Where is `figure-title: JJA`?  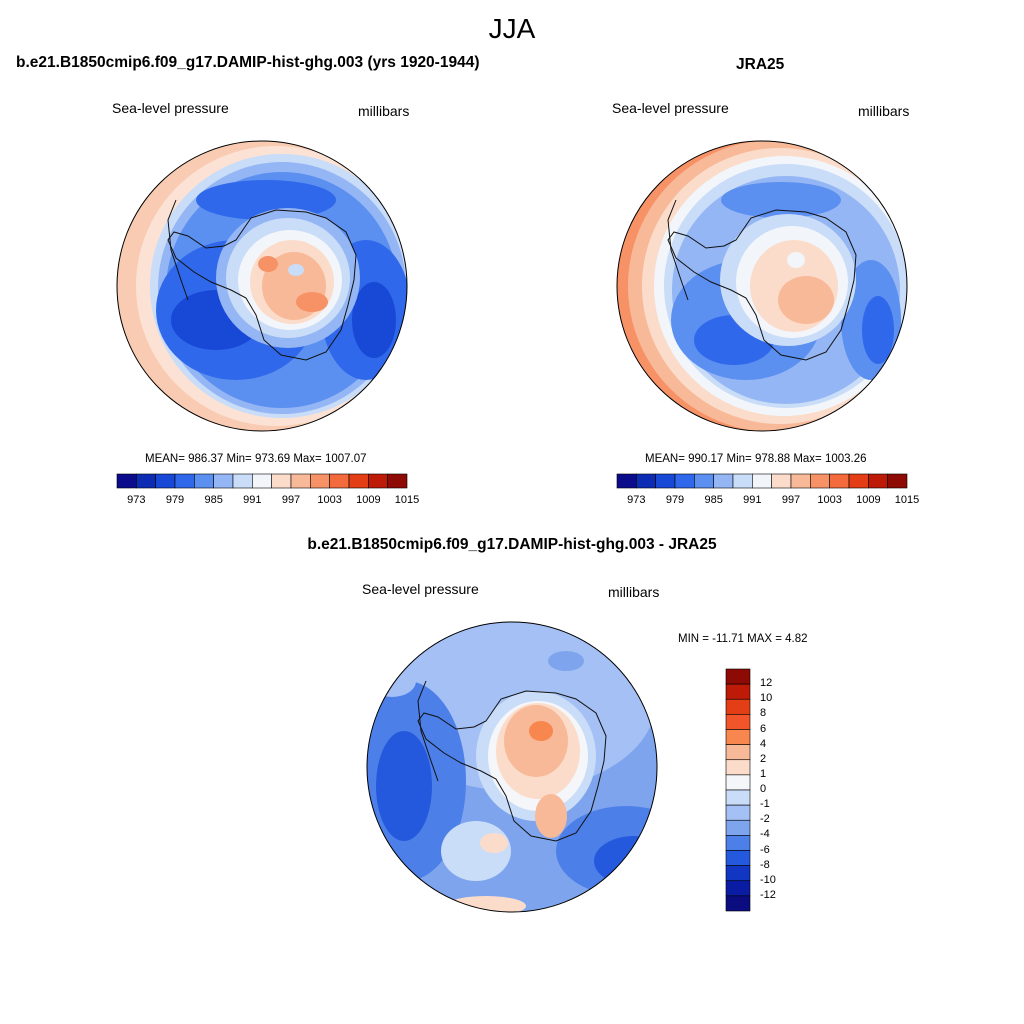
figure-title: JJA is located at coordinates (512, 28).